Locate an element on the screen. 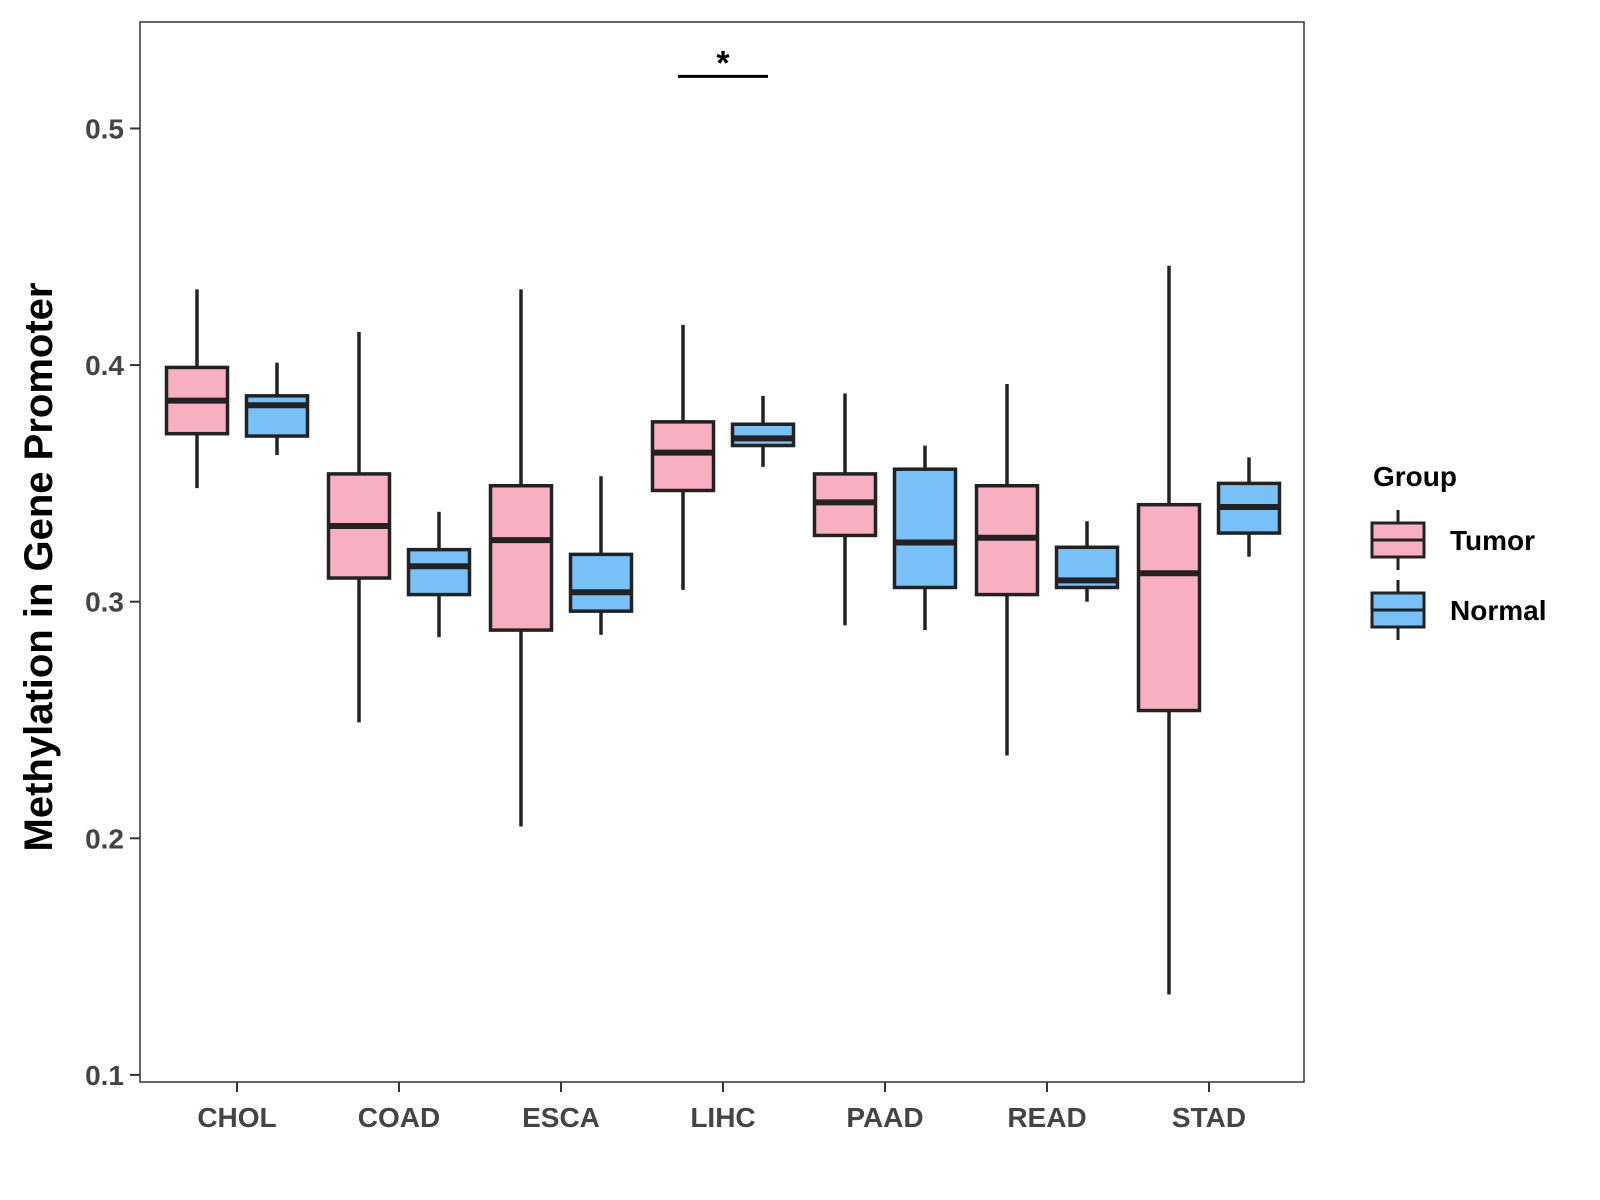 Image resolution: width=1600 pixels, height=1200 pixels. box-tumor-lihc is located at coordinates (683, 457).